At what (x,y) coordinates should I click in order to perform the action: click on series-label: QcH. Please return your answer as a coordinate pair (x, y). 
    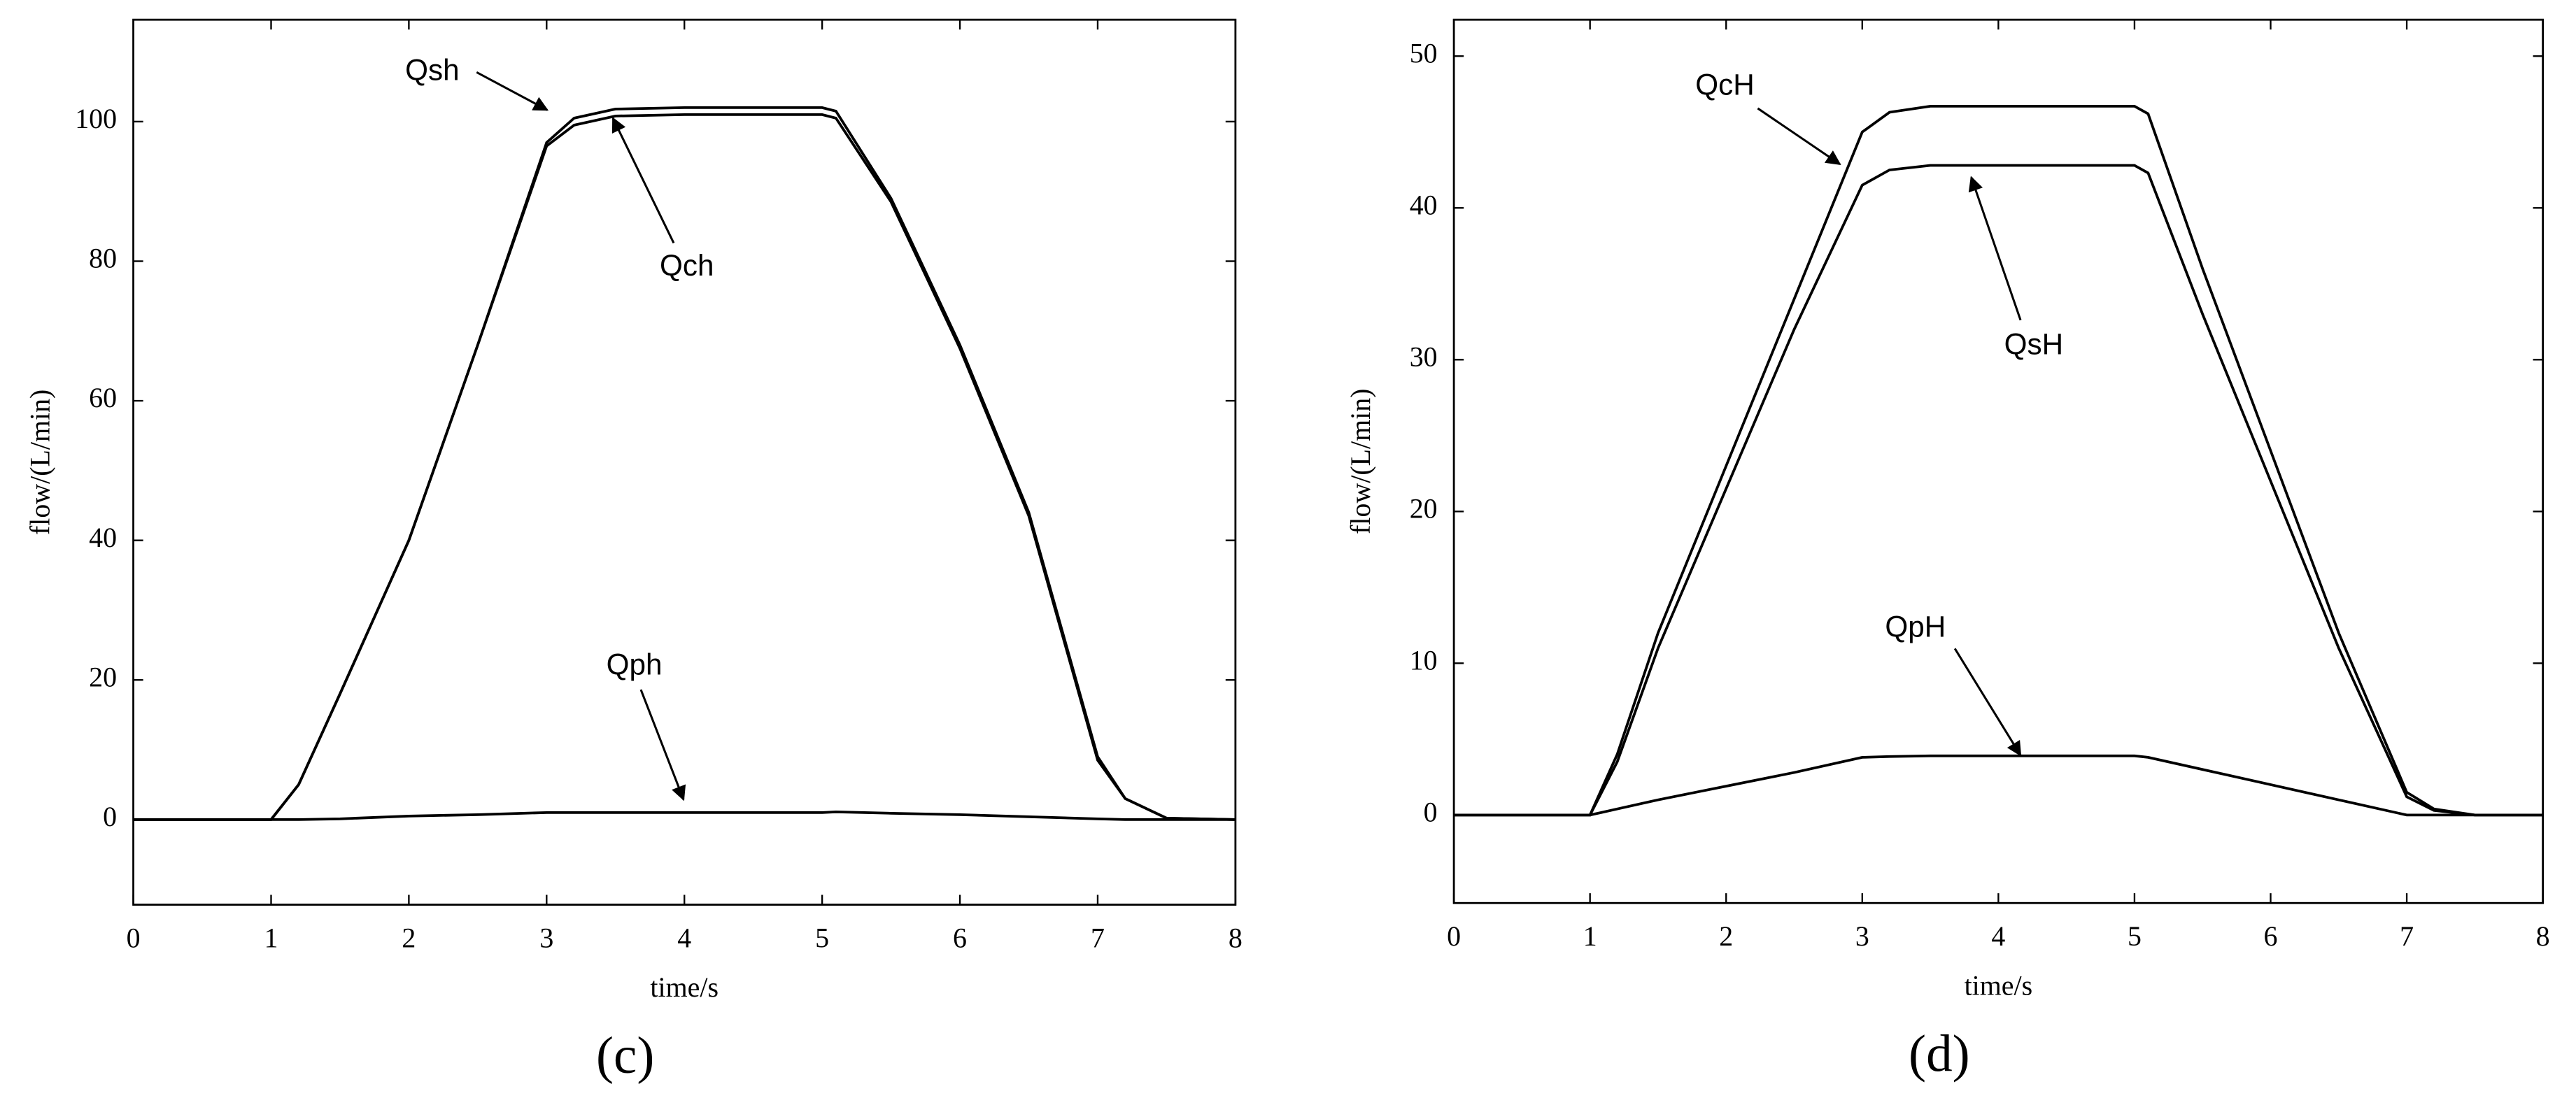
    Looking at the image, I should click on (1725, 85).